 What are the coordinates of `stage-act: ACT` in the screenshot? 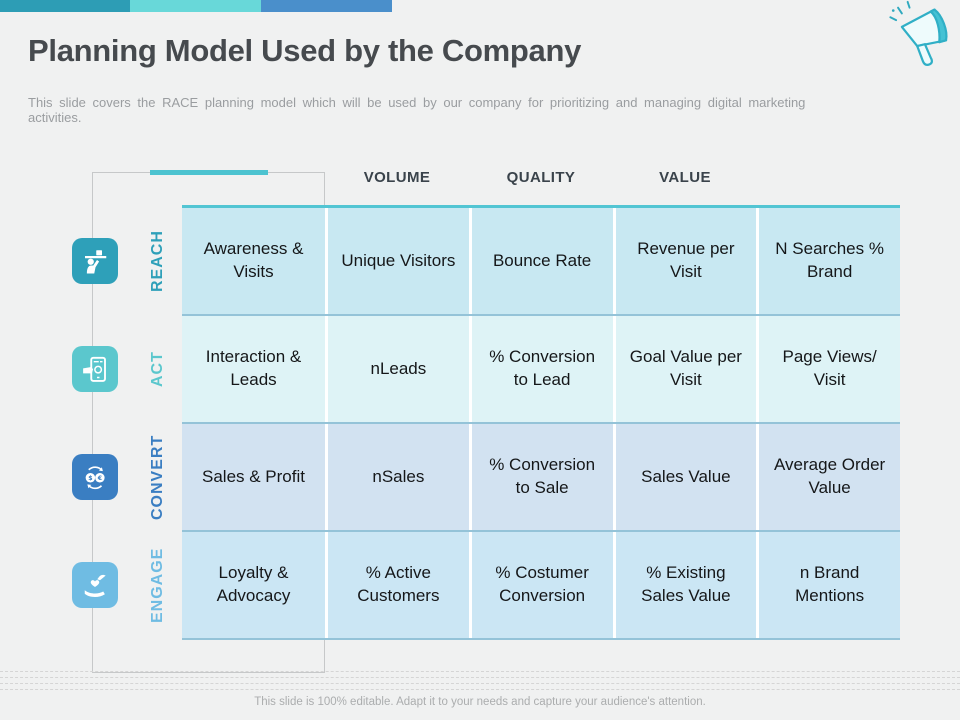 It's located at (122, 369).